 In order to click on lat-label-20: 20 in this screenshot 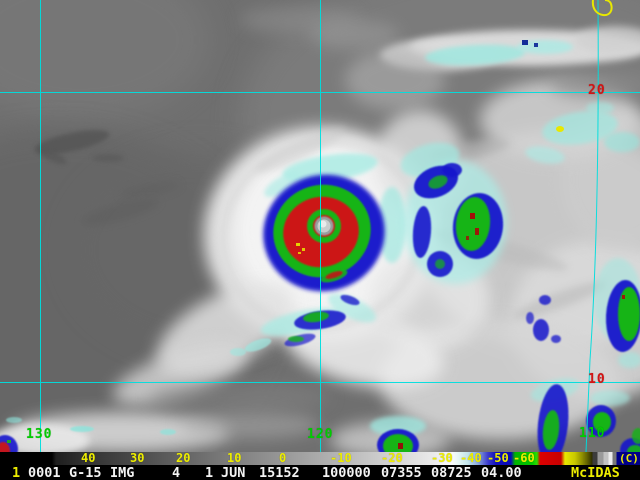, I will do `click(597, 90)`.